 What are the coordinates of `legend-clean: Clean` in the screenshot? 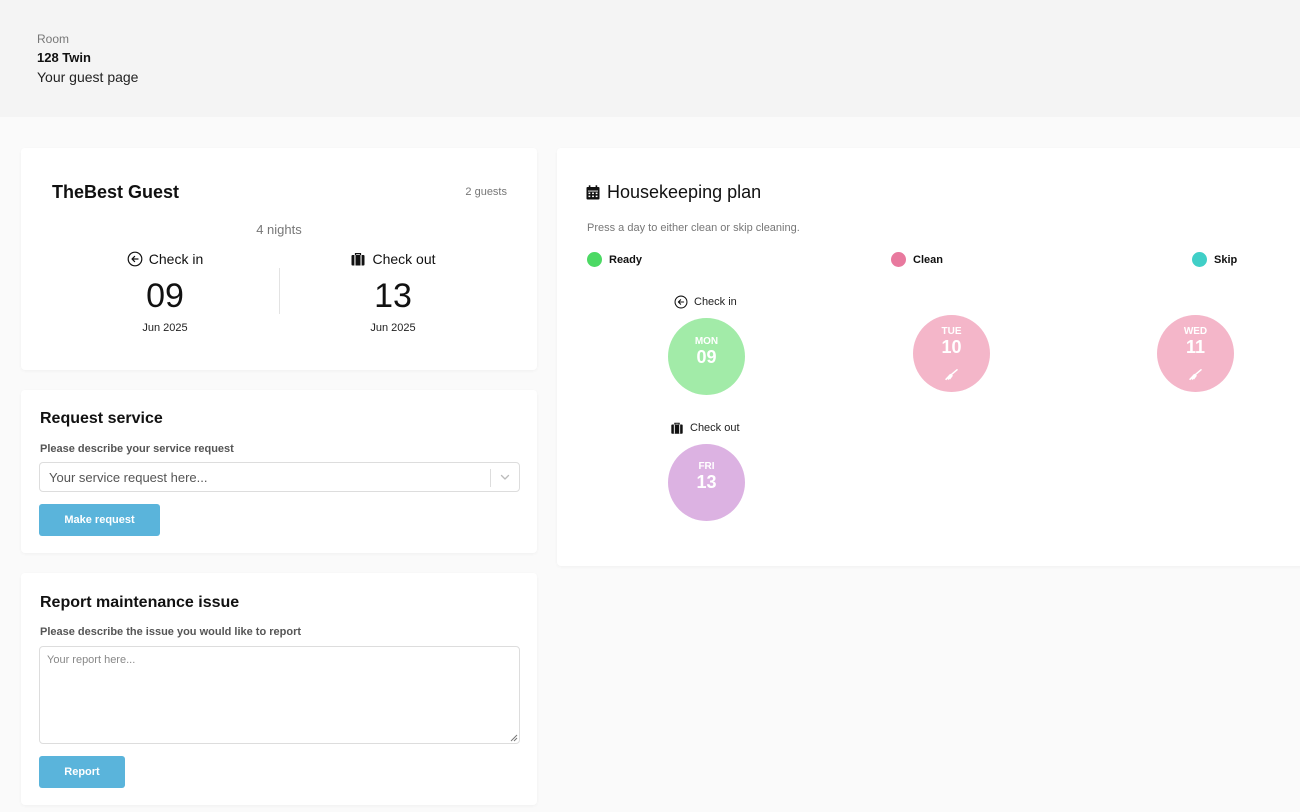 It's located at (917, 259).